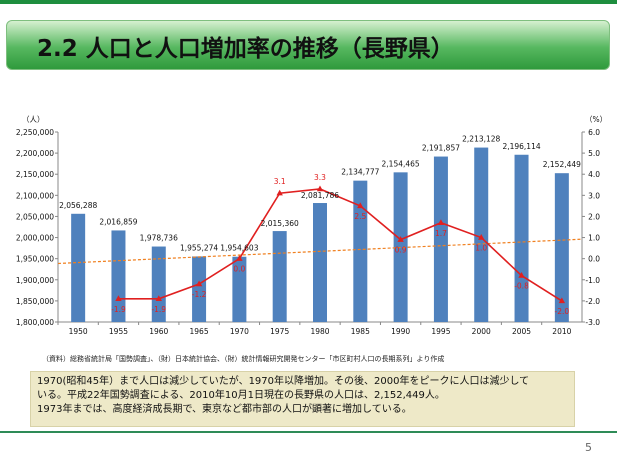 Image resolution: width=617 pixels, height=466 pixels. Describe the element at coordinates (308, 2) in the screenshot. I see `top-accent-line` at that location.